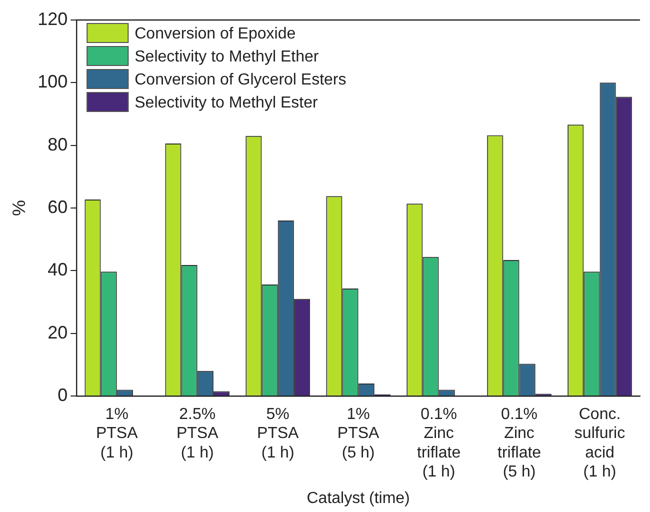  I want to click on x-axis-title: Catalyst (time), so click(358, 498).